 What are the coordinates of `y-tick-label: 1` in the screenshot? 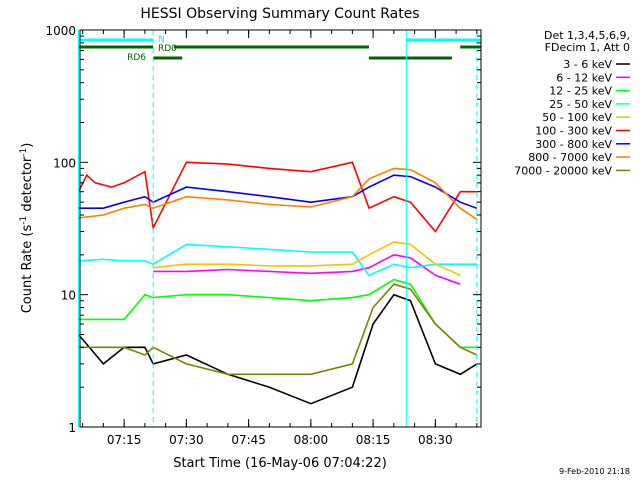 It's located at (72, 428).